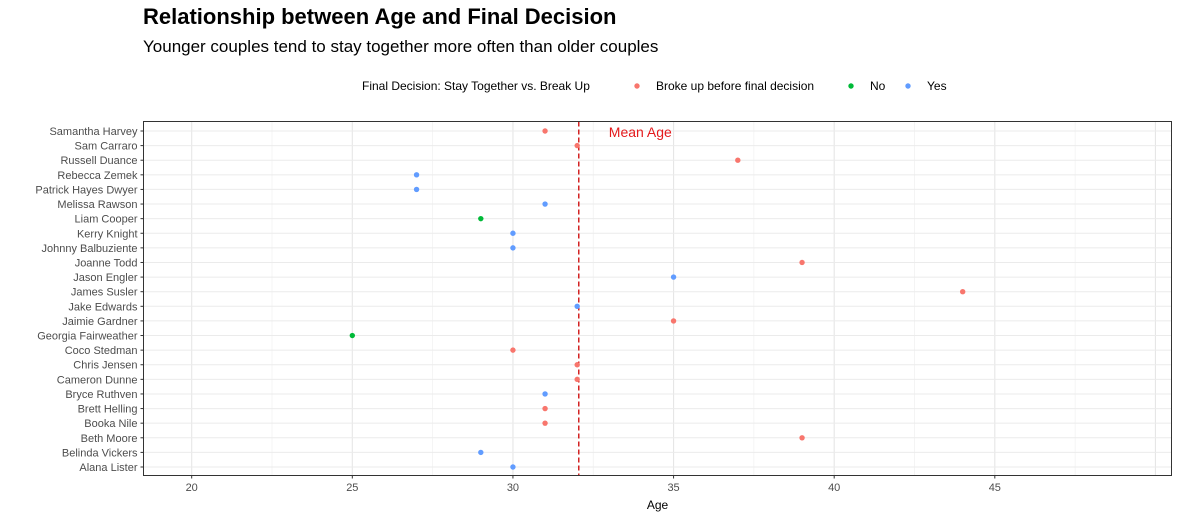 The height and width of the screenshot is (518, 1180). I want to click on x-tick-label: 45, so click(995, 488).